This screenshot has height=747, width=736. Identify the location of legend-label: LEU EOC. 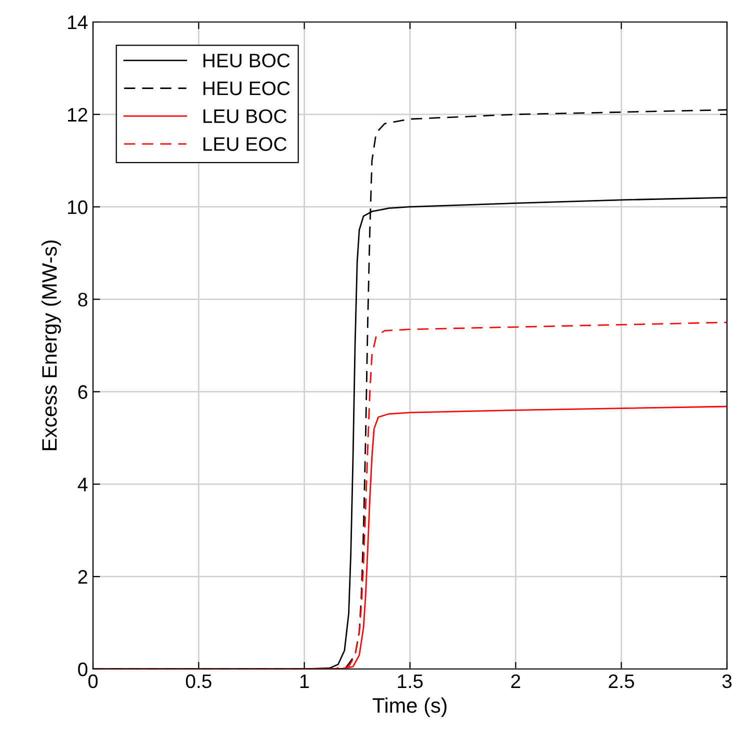
(245, 144).